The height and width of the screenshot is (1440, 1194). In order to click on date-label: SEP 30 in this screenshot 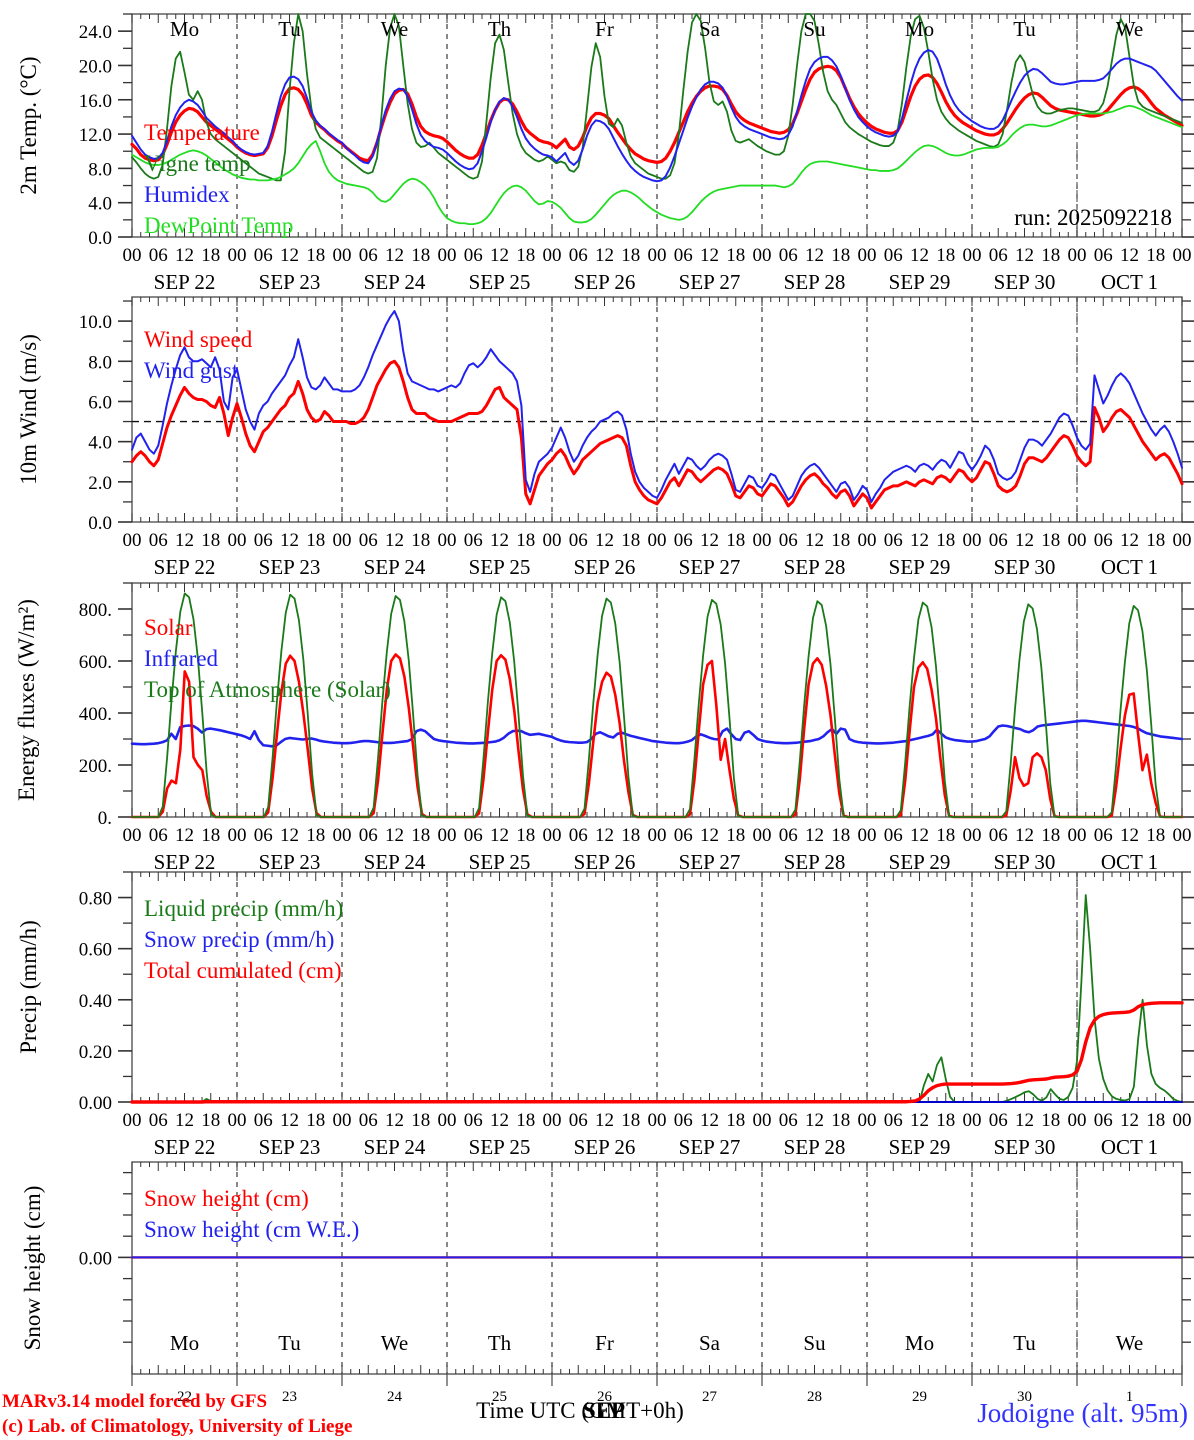, I will do `click(1025, 862)`.